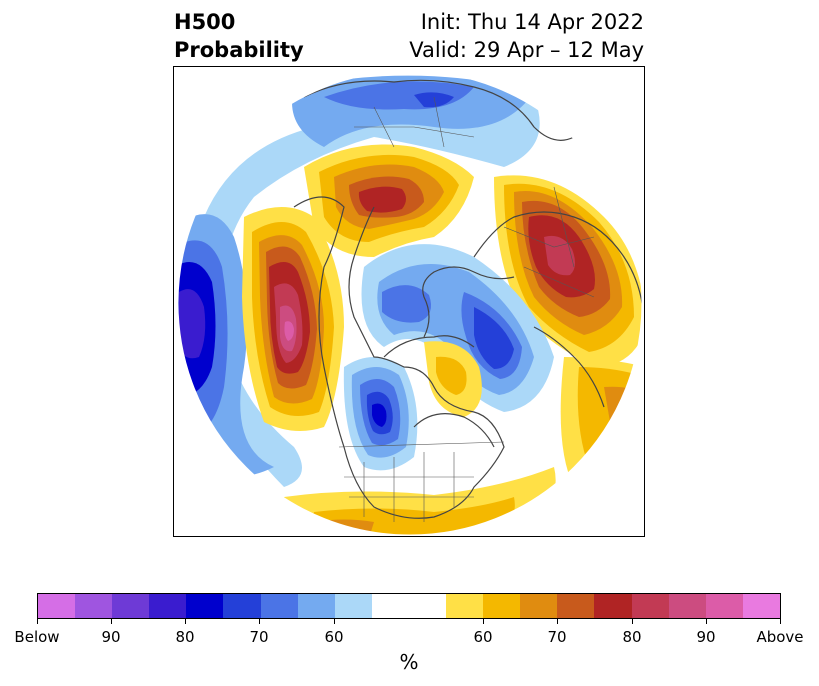 Image resolution: width=819 pixels, height=686 pixels. I want to click on colorbar, so click(409, 606).